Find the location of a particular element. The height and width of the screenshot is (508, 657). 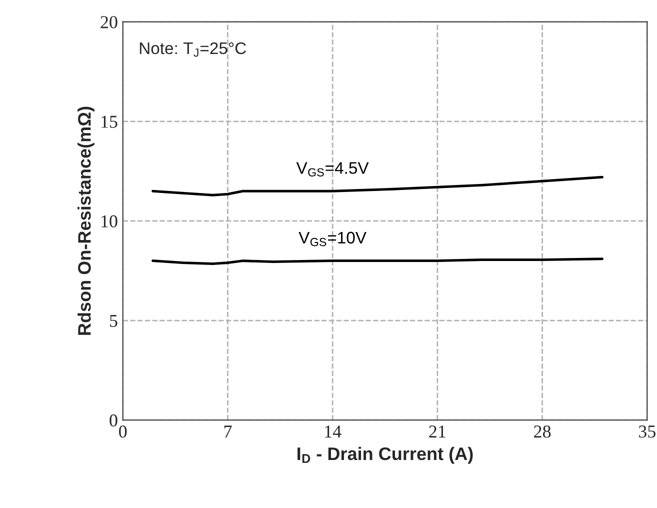

x-tick-label: 0 is located at coordinates (123, 432).